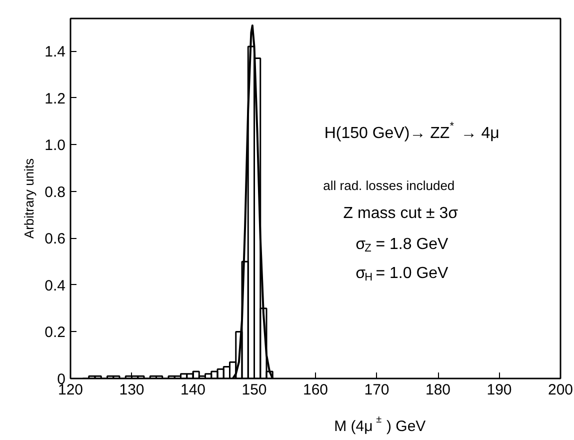  Describe the element at coordinates (193, 390) in the screenshot. I see `x-tick-label: 140` at that location.